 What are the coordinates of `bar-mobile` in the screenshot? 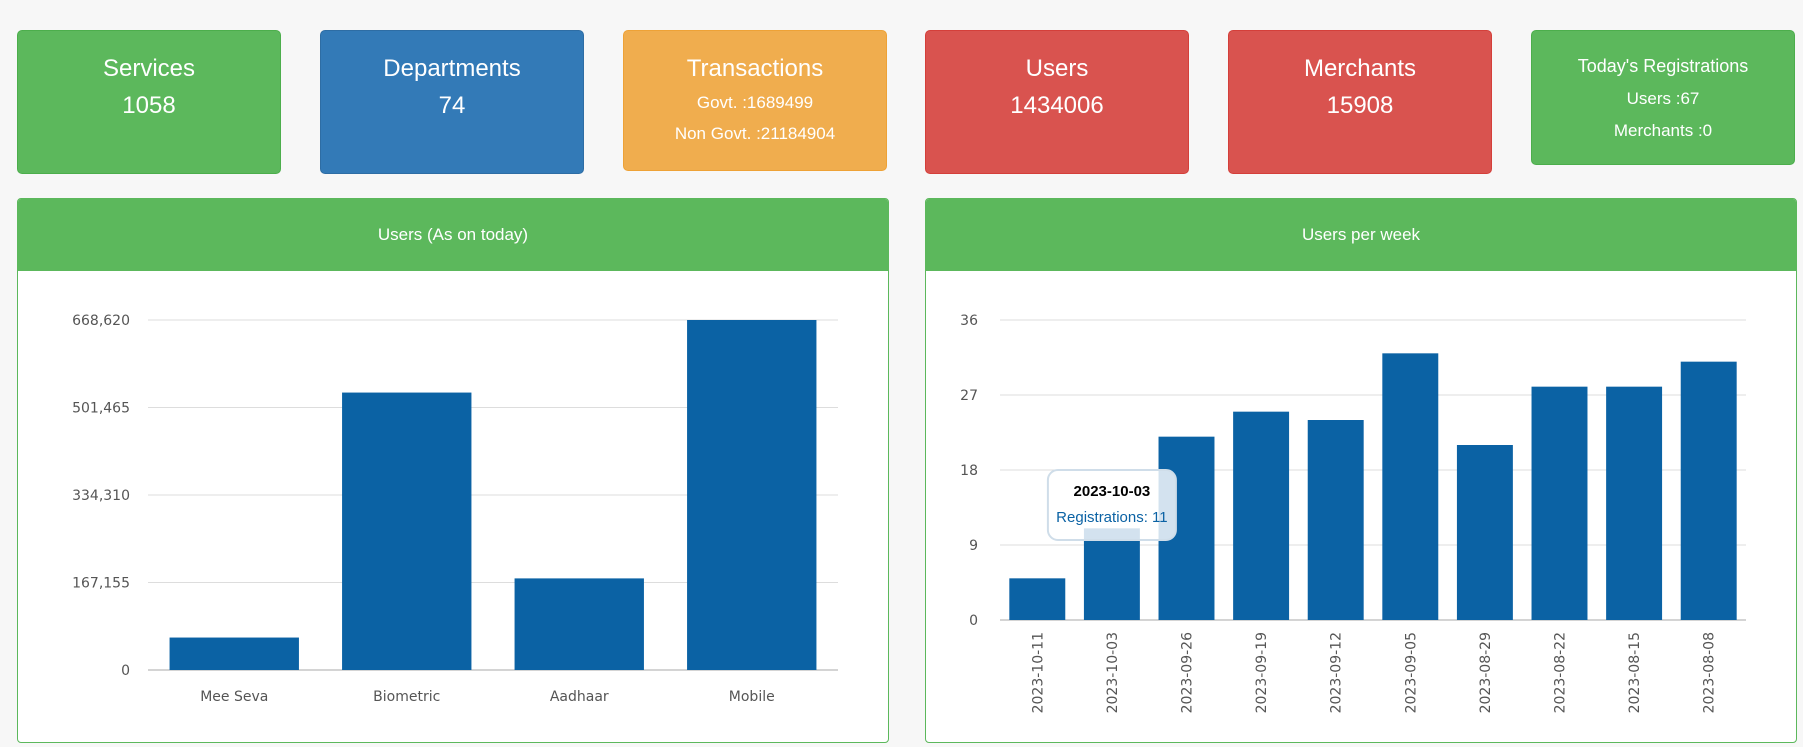 It's located at (752, 495).